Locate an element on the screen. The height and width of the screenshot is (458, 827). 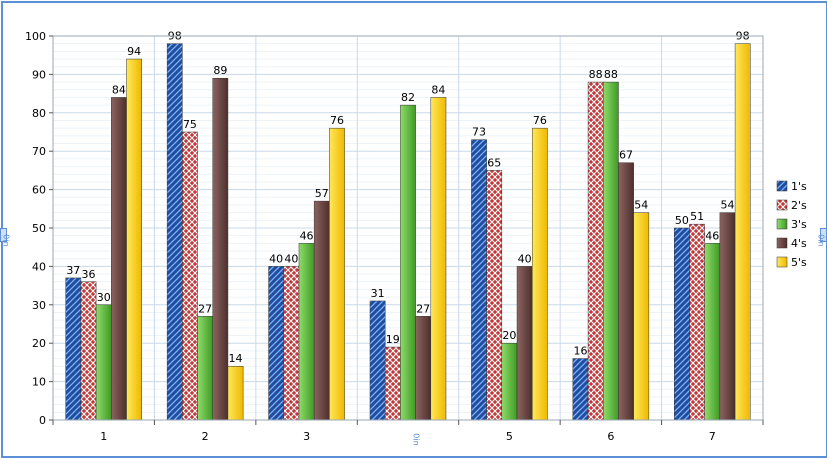
data-label: 73 is located at coordinates (479, 132).